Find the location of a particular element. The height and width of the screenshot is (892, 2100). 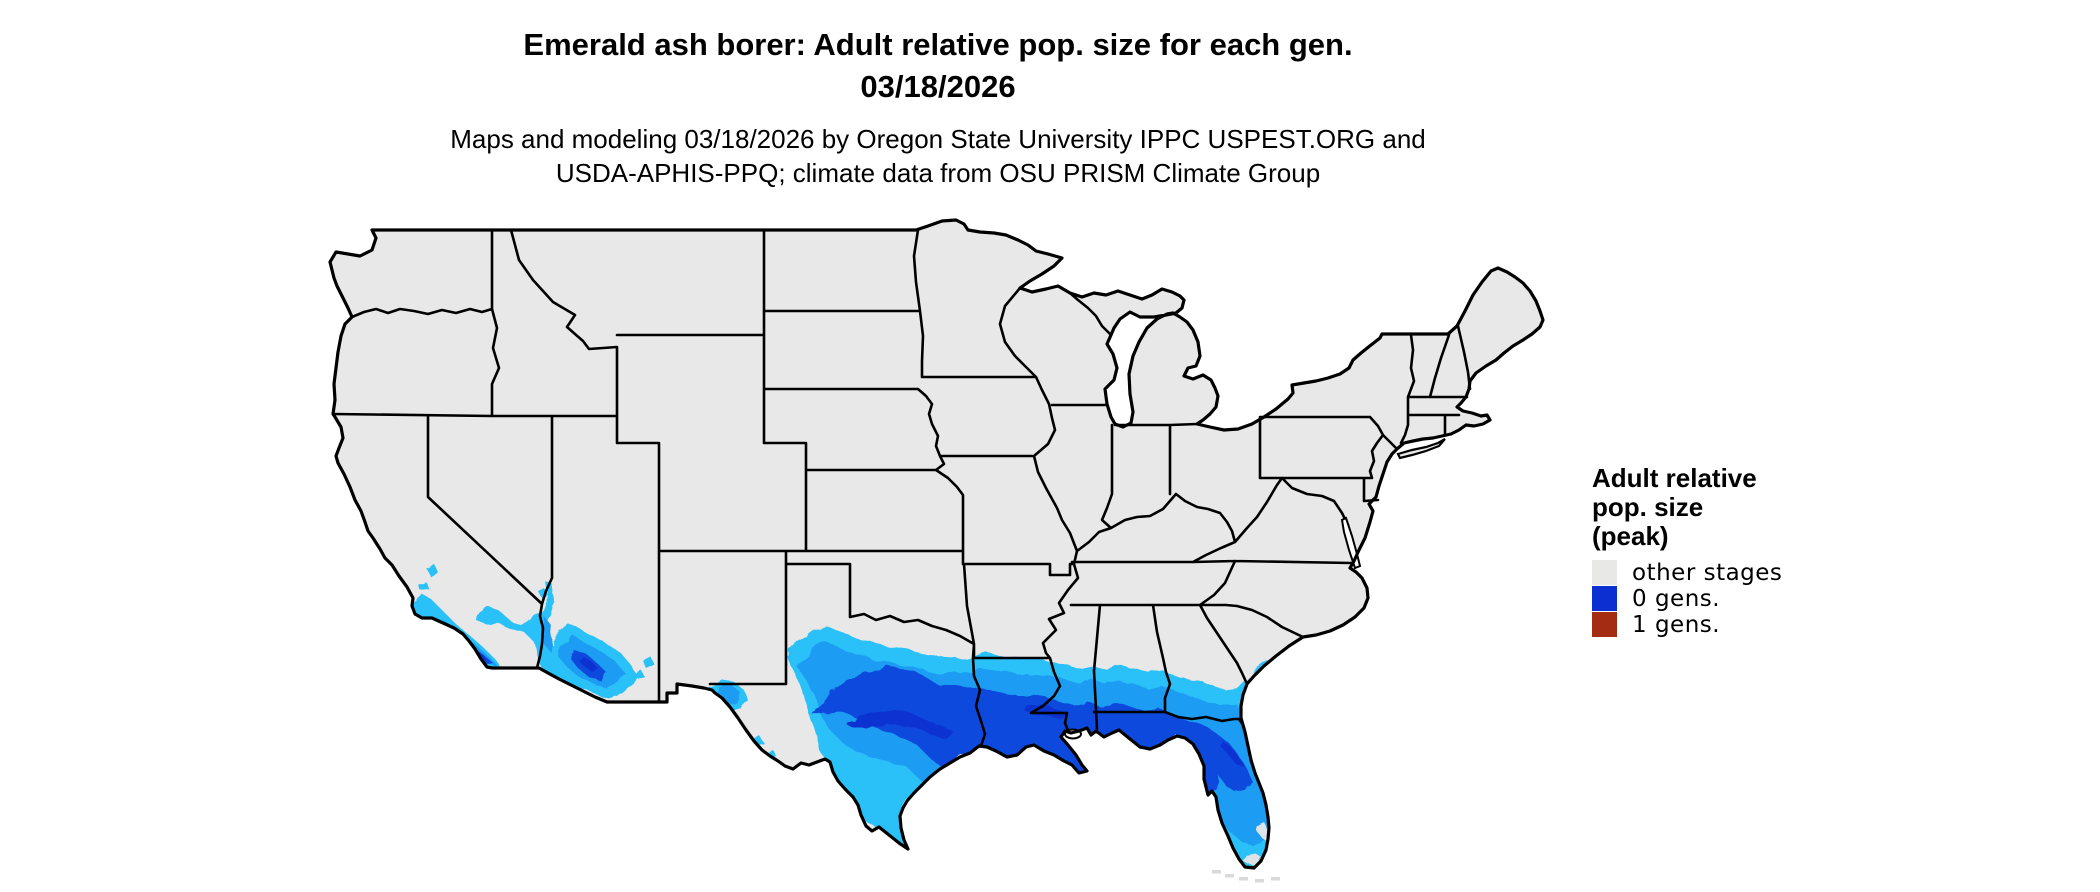

florida-keys is located at coordinates (1246, 876).